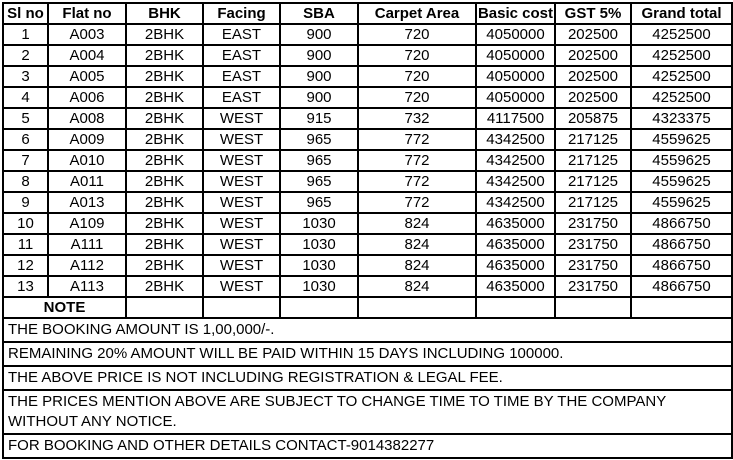  I want to click on header-cell: Sl no, so click(25, 13).